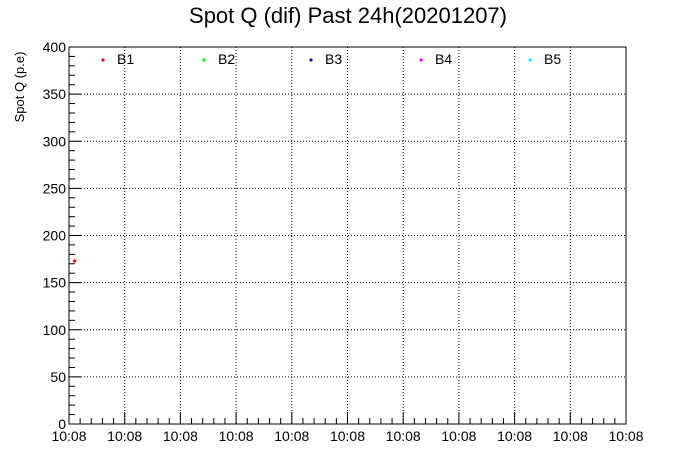  What do you see at coordinates (55, 236) in the screenshot?
I see `y-tick-label: 200` at bounding box center [55, 236].